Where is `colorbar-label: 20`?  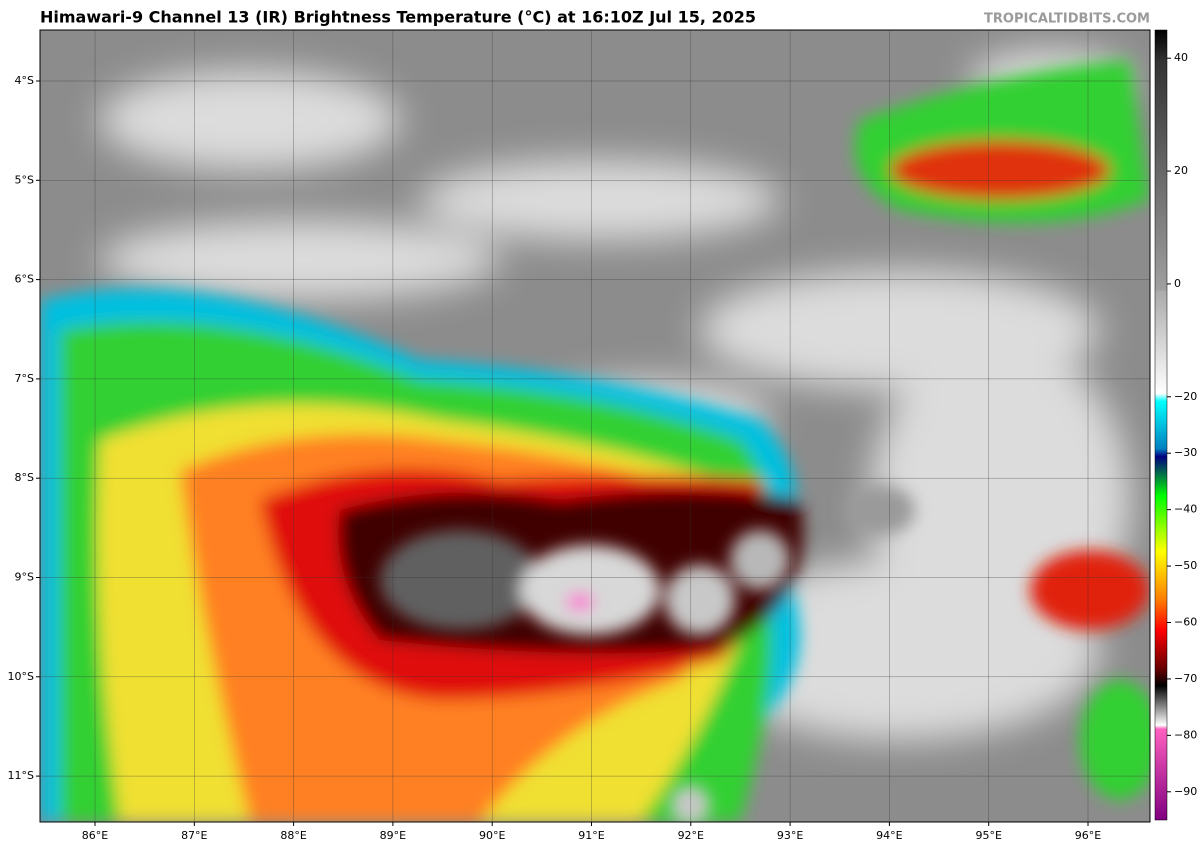 colorbar-label: 20 is located at coordinates (1181, 170).